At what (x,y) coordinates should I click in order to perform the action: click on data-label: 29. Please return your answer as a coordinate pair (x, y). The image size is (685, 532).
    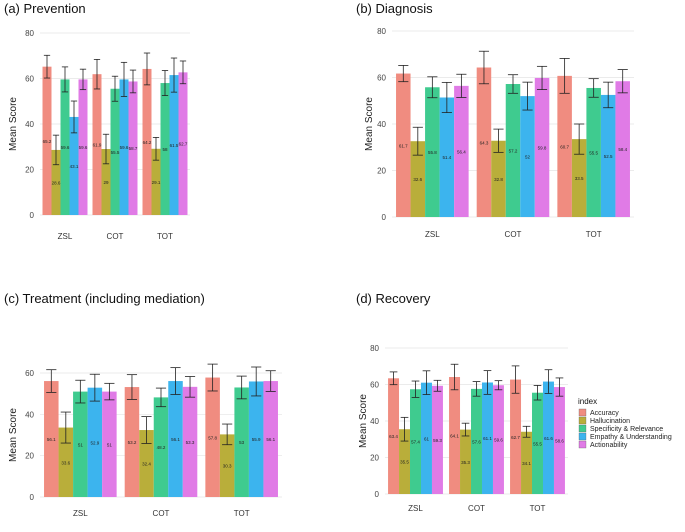
    Looking at the image, I should click on (106, 182).